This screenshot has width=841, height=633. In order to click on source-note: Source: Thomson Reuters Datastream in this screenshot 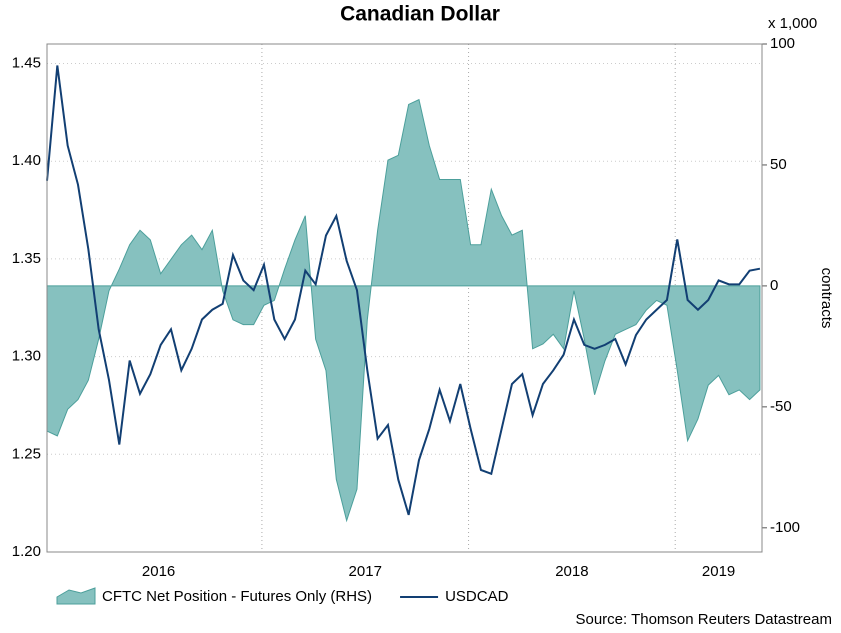, I will do `click(703, 619)`.